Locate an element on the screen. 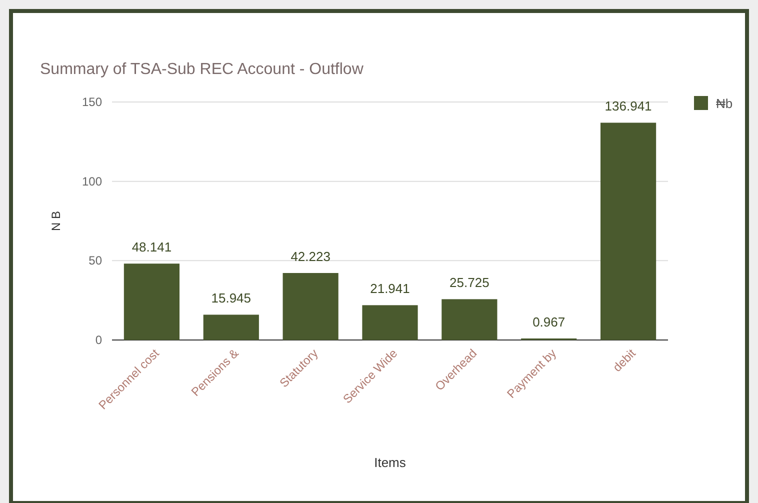 Image resolution: width=758 pixels, height=503 pixels. data-label: 25.725 is located at coordinates (470, 282).